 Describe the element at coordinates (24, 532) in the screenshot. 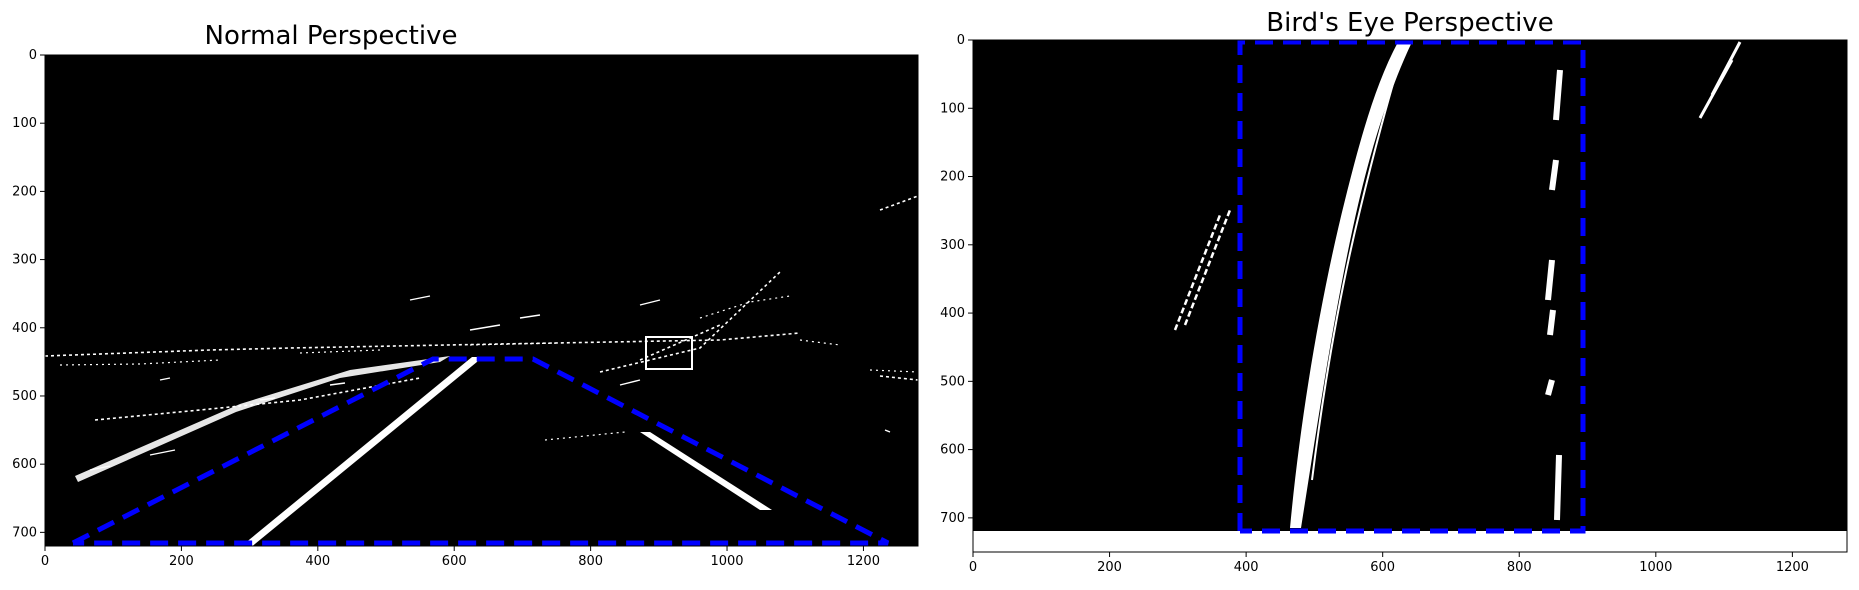

I see `normal-y-tick-label: 700` at that location.